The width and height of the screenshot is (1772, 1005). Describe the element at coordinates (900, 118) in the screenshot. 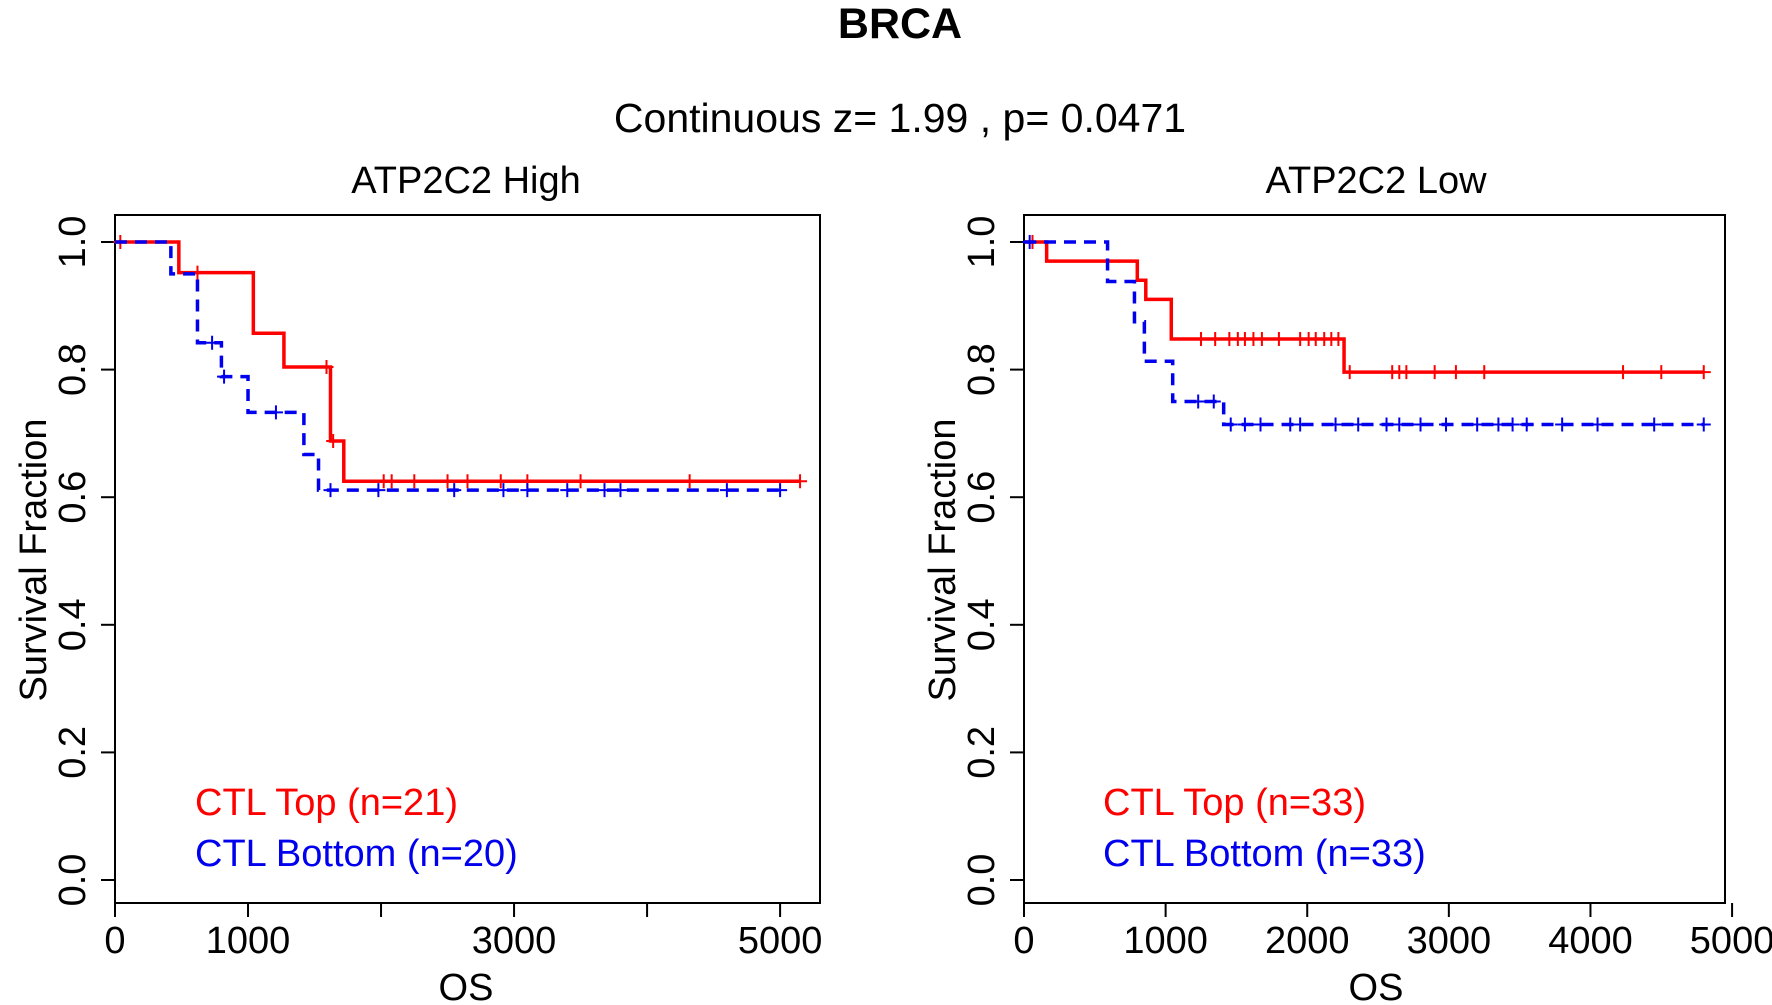

I see `figure-subtitle: Continuous z= 1.99 , p= 0.0471` at that location.